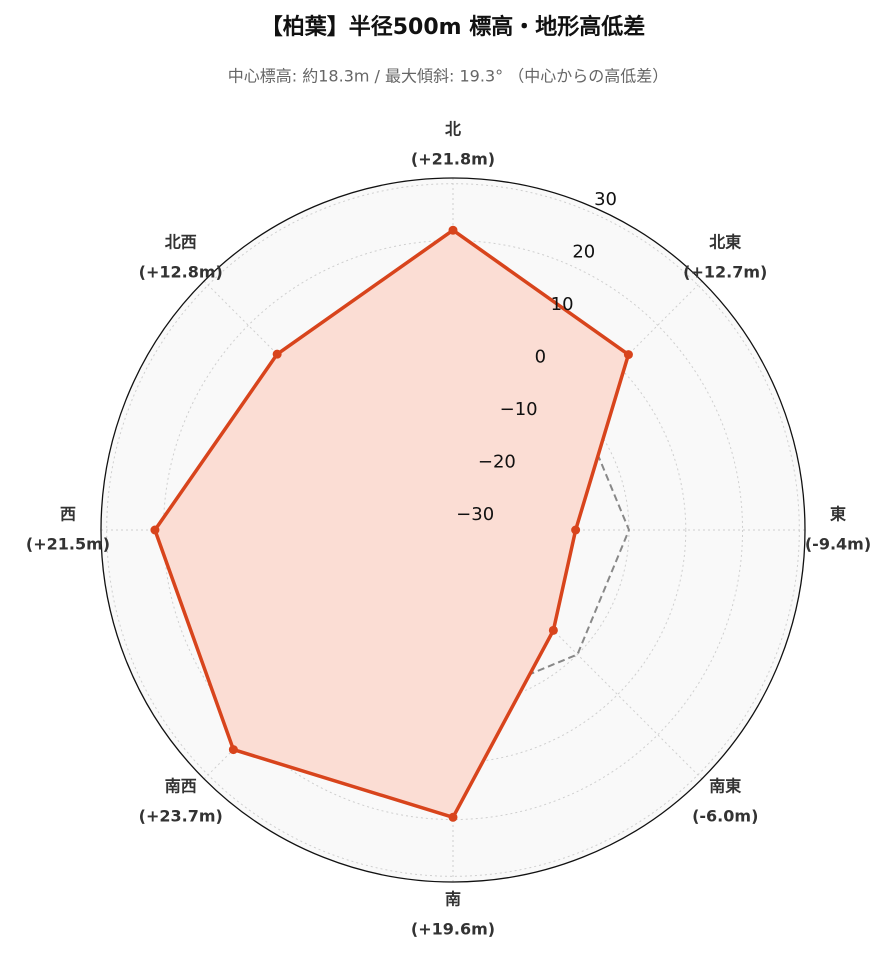 The width and height of the screenshot is (896, 966). I want to click on r-tick-label: 0, so click(540, 356).